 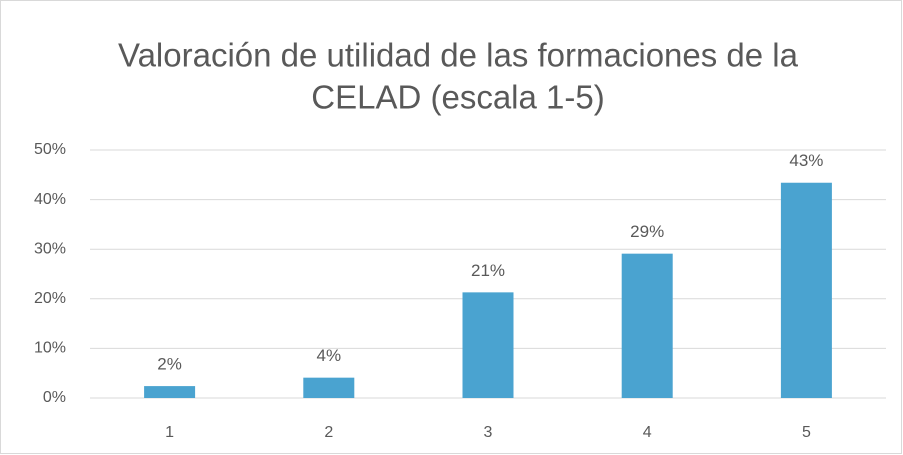 What do you see at coordinates (50, 348) in the screenshot?
I see `y-tick-label: 10%` at bounding box center [50, 348].